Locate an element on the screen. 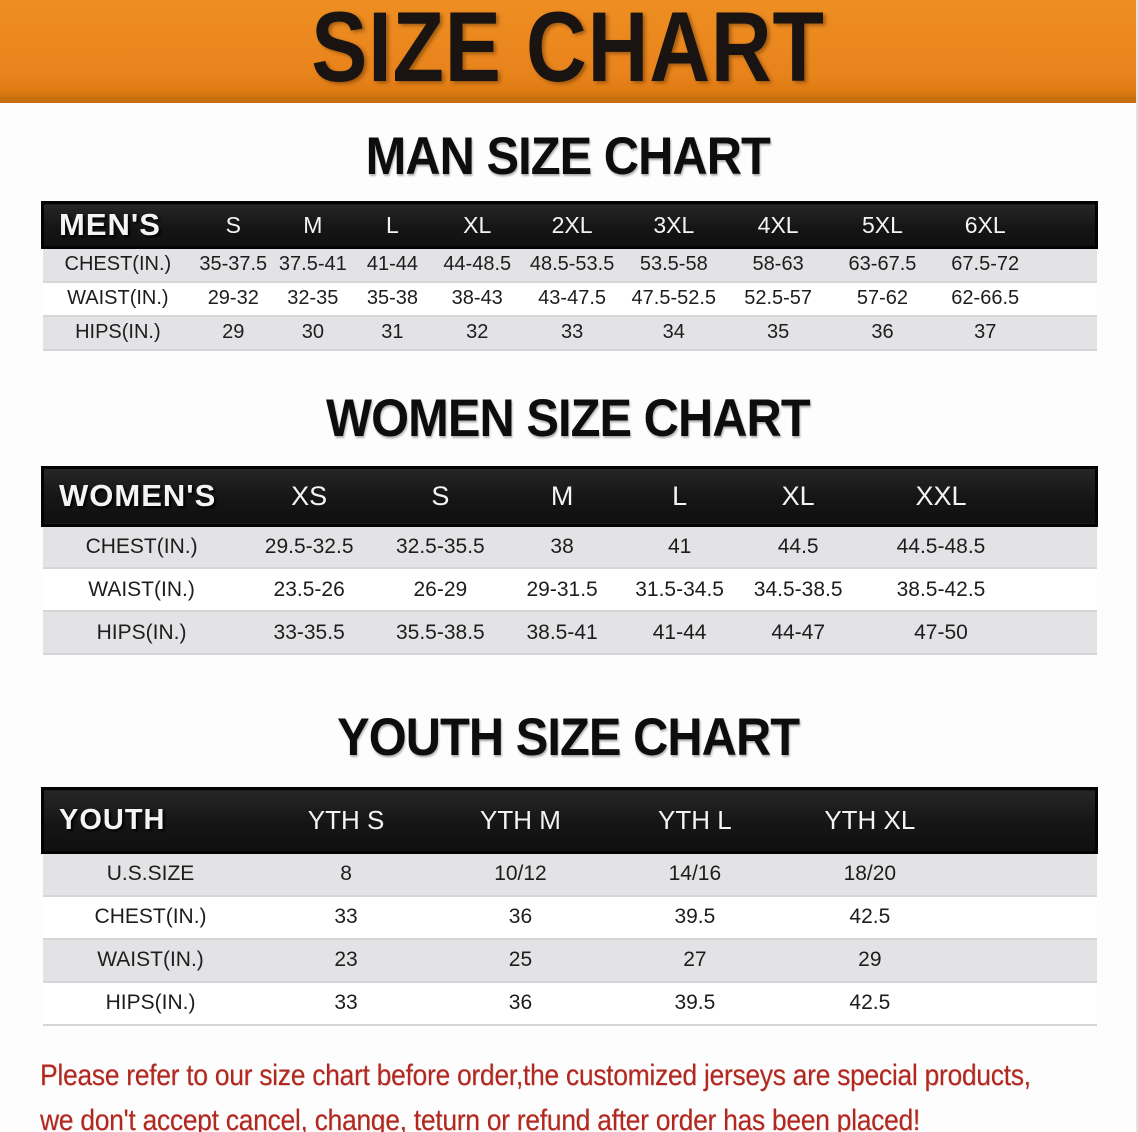 Image resolution: width=1138 pixels, height=1132 pixels. section-heading-men: MAN SIZE CHART is located at coordinates (568, 156).